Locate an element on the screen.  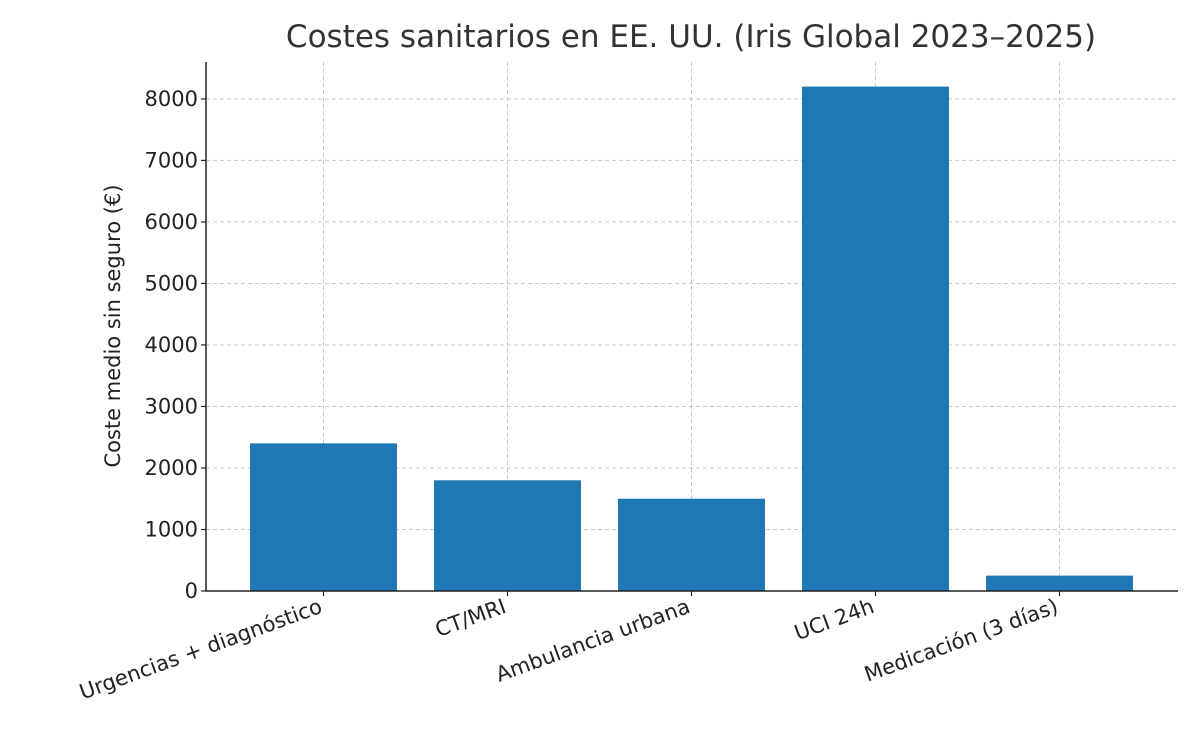
x-tick-label: Urgencias + diagnóstico is located at coordinates (200, 649).